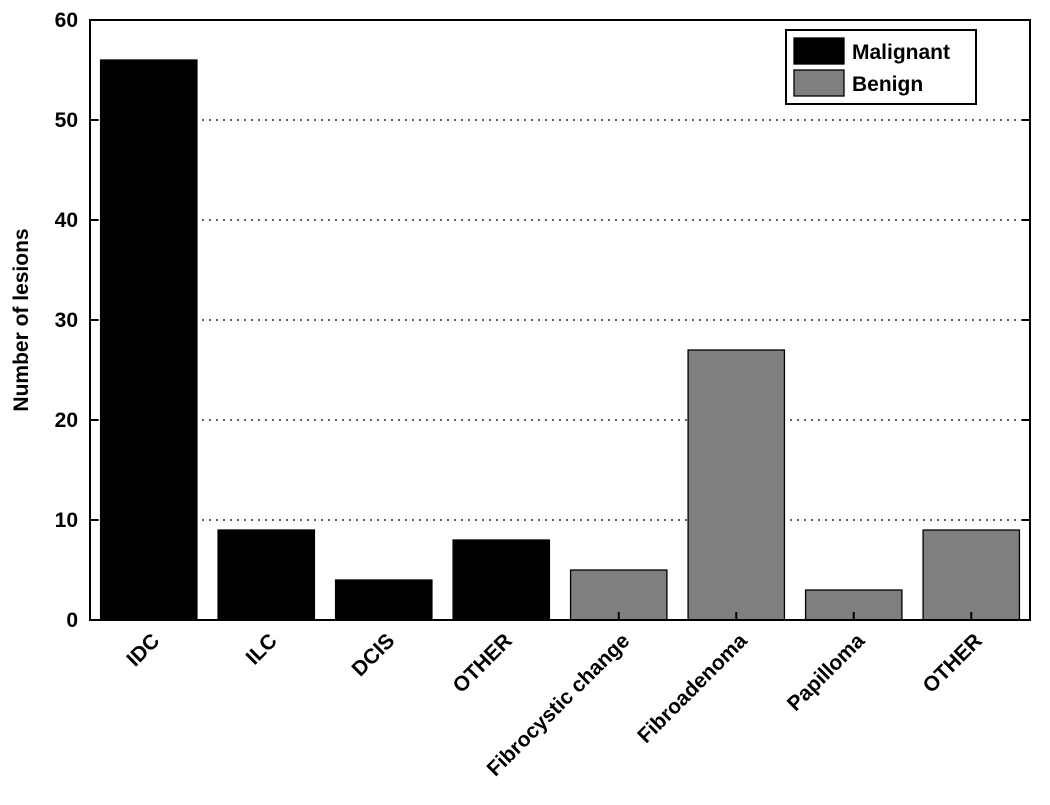 This screenshot has width=1050, height=805. Describe the element at coordinates (66, 420) in the screenshot. I see `y-tick-label: 20` at that location.